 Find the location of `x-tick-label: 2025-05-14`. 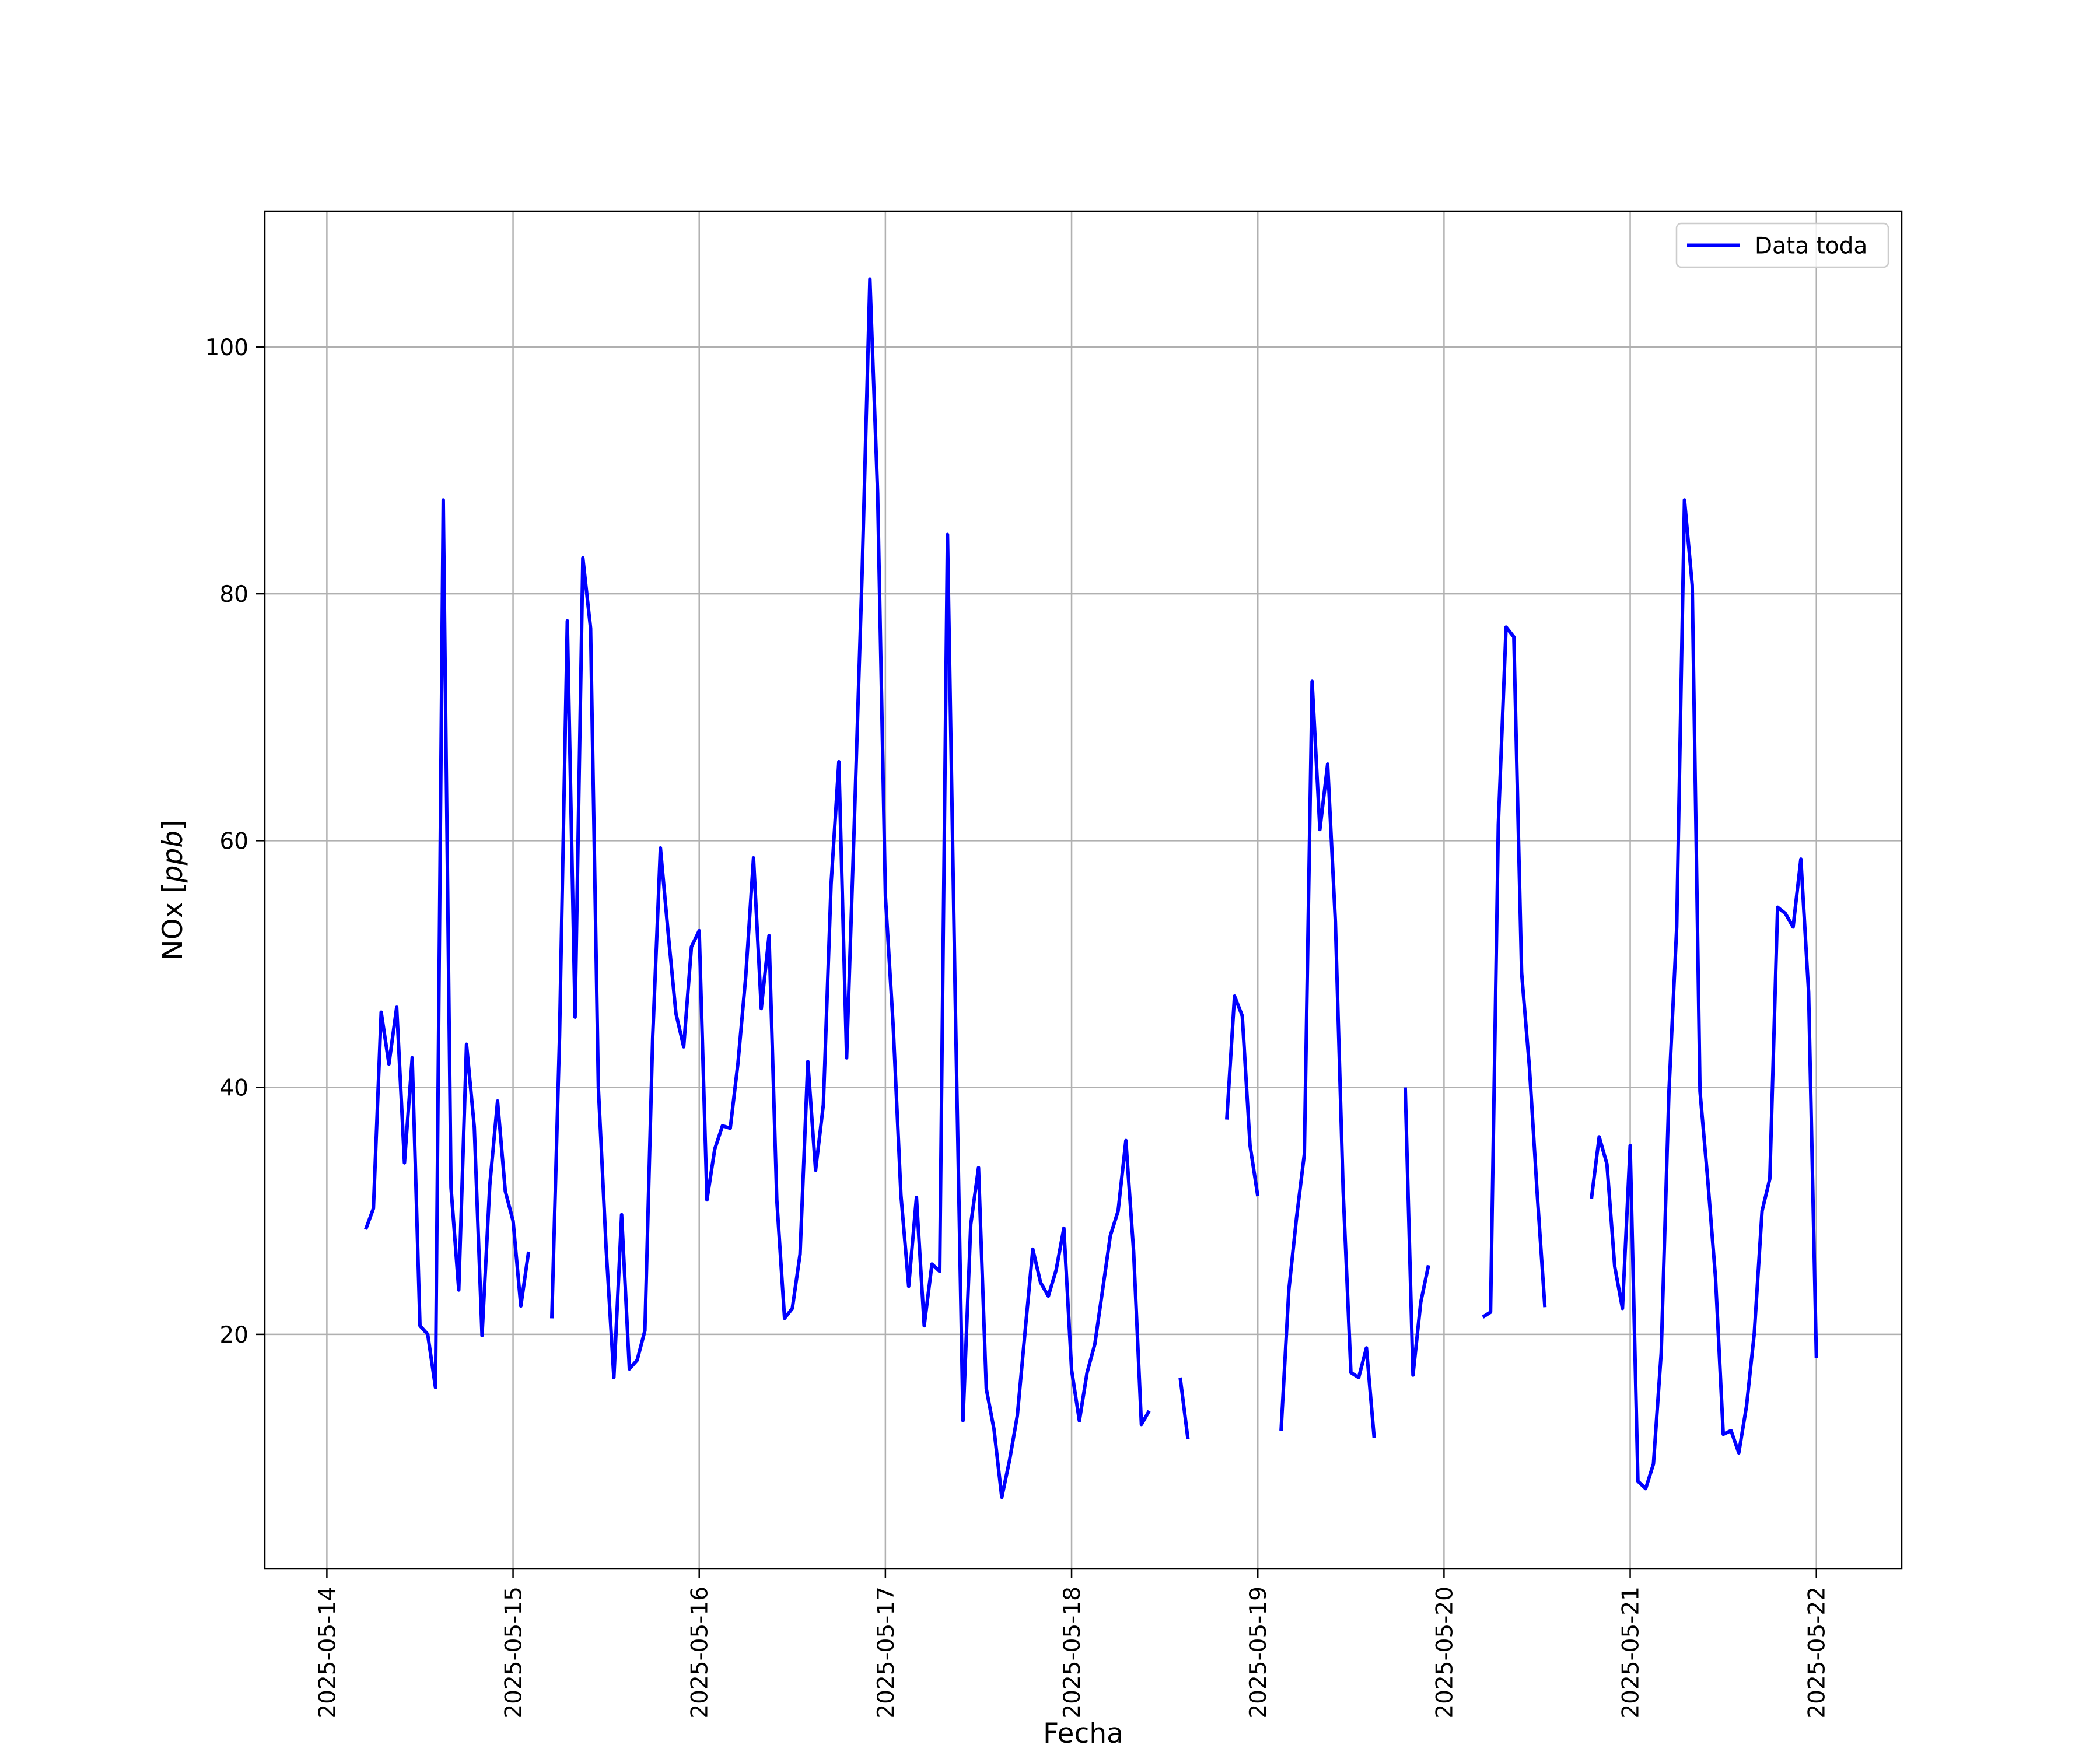

x-tick-label: 2025-05-14 is located at coordinates (328, 1652).